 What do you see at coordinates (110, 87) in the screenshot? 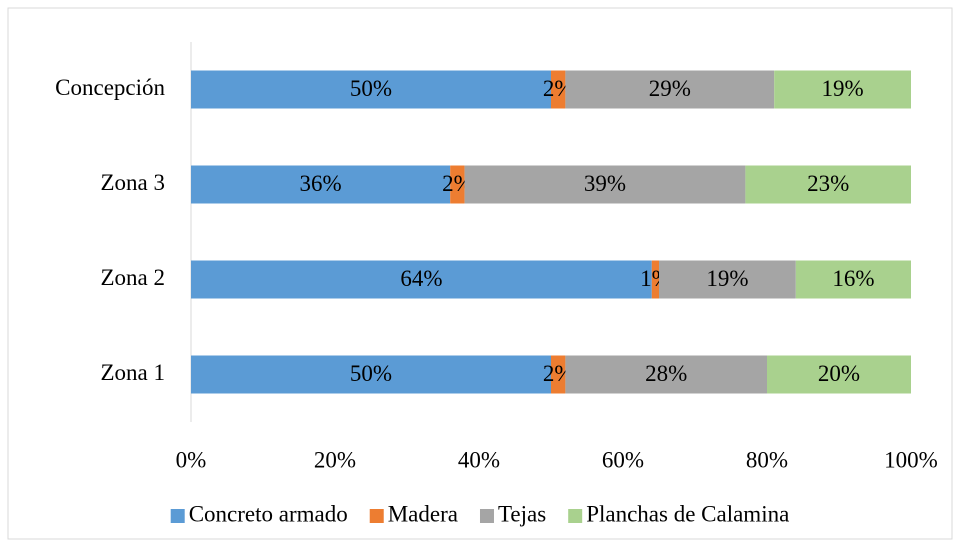
I see `y-tick-label: Concepción` at bounding box center [110, 87].